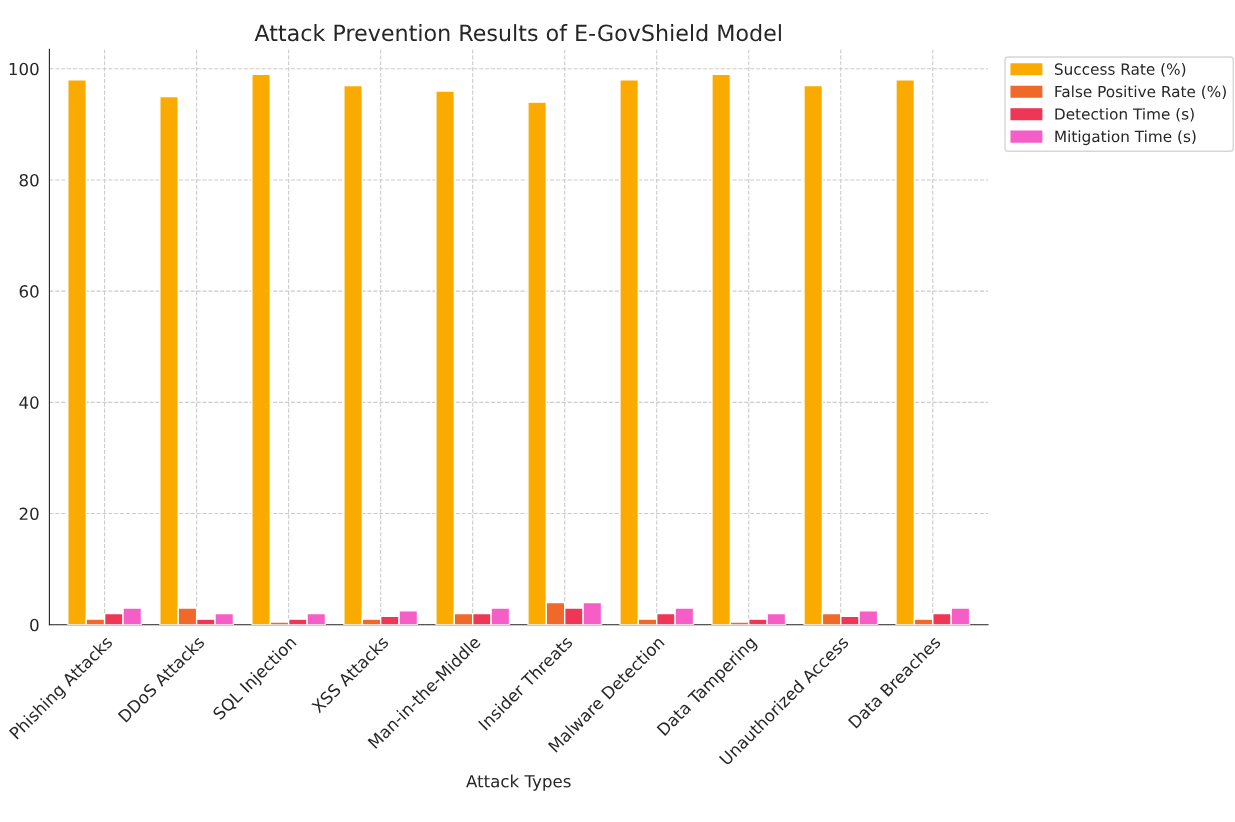 Image resolution: width=1235 pixels, height=822 pixels. I want to click on legend-label: Success Rate (%), so click(1120, 70).